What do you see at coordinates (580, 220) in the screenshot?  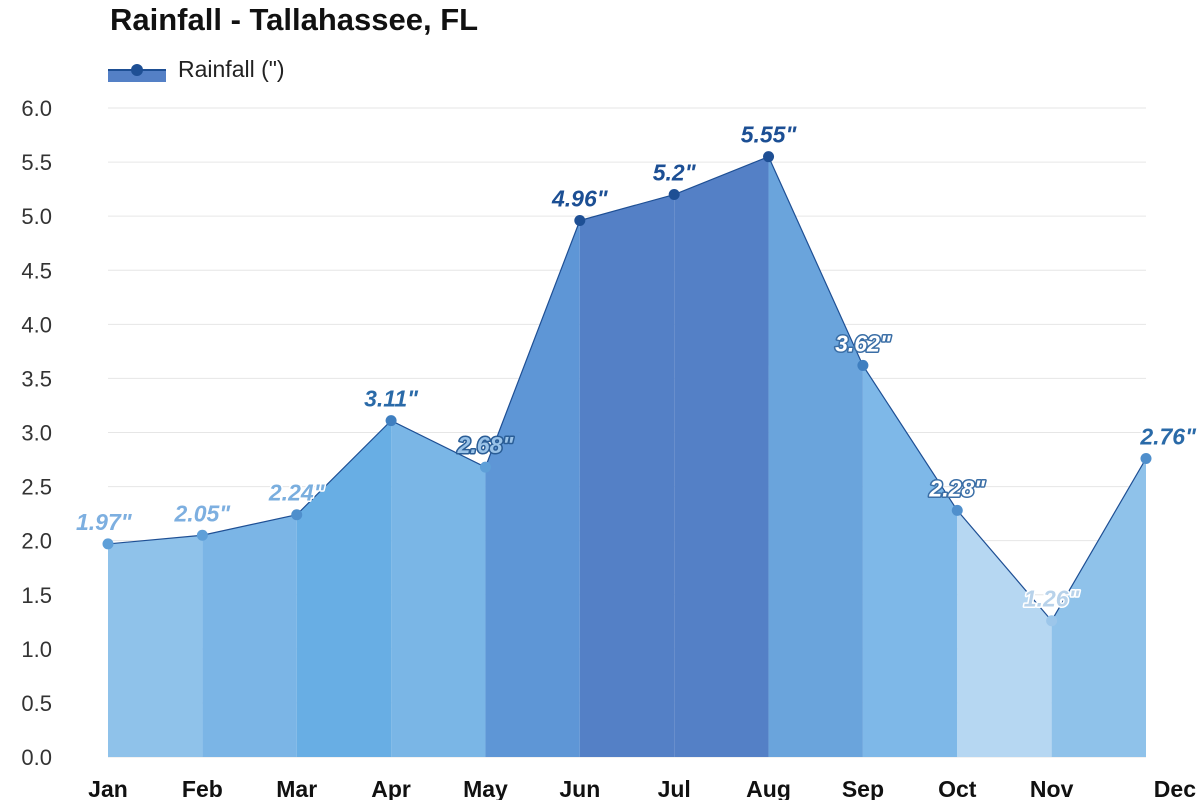 I see `data-point-jun` at bounding box center [580, 220].